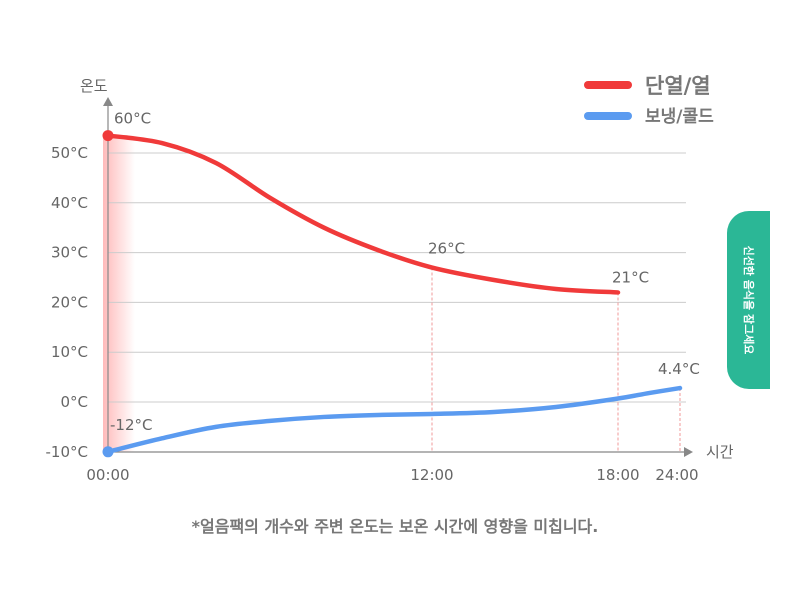 This screenshot has height=597, width=790. What do you see at coordinates (69, 352) in the screenshot?
I see `y-tick-label: 10°C` at bounding box center [69, 352].